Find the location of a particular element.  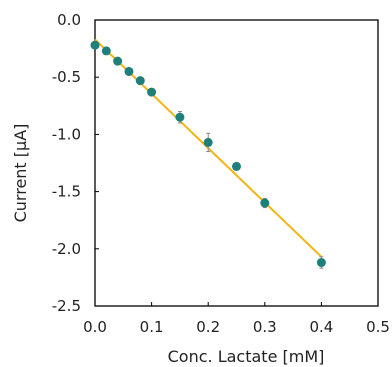

y-tick-label: -1.0 is located at coordinates (66, 134).